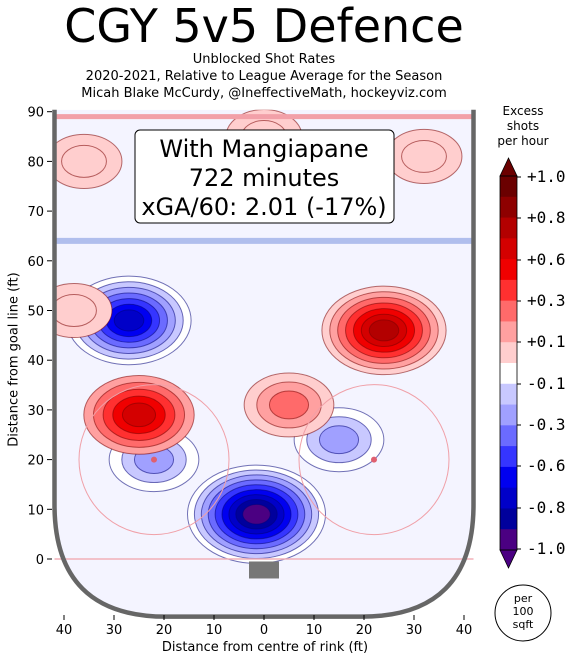  I want to click on subtitle-line-1: Unblocked Shot Rates, so click(264, 59).